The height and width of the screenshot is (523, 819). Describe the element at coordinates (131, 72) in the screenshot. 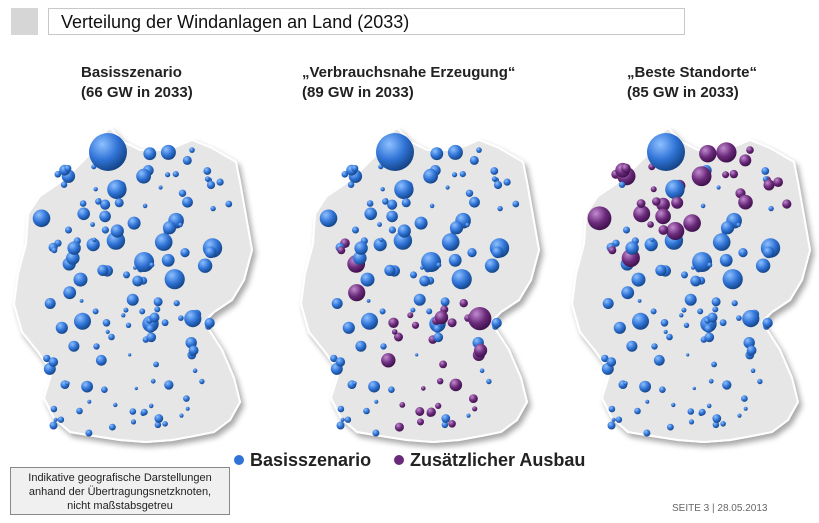

I see `scenario-title: Basisszenario` at that location.